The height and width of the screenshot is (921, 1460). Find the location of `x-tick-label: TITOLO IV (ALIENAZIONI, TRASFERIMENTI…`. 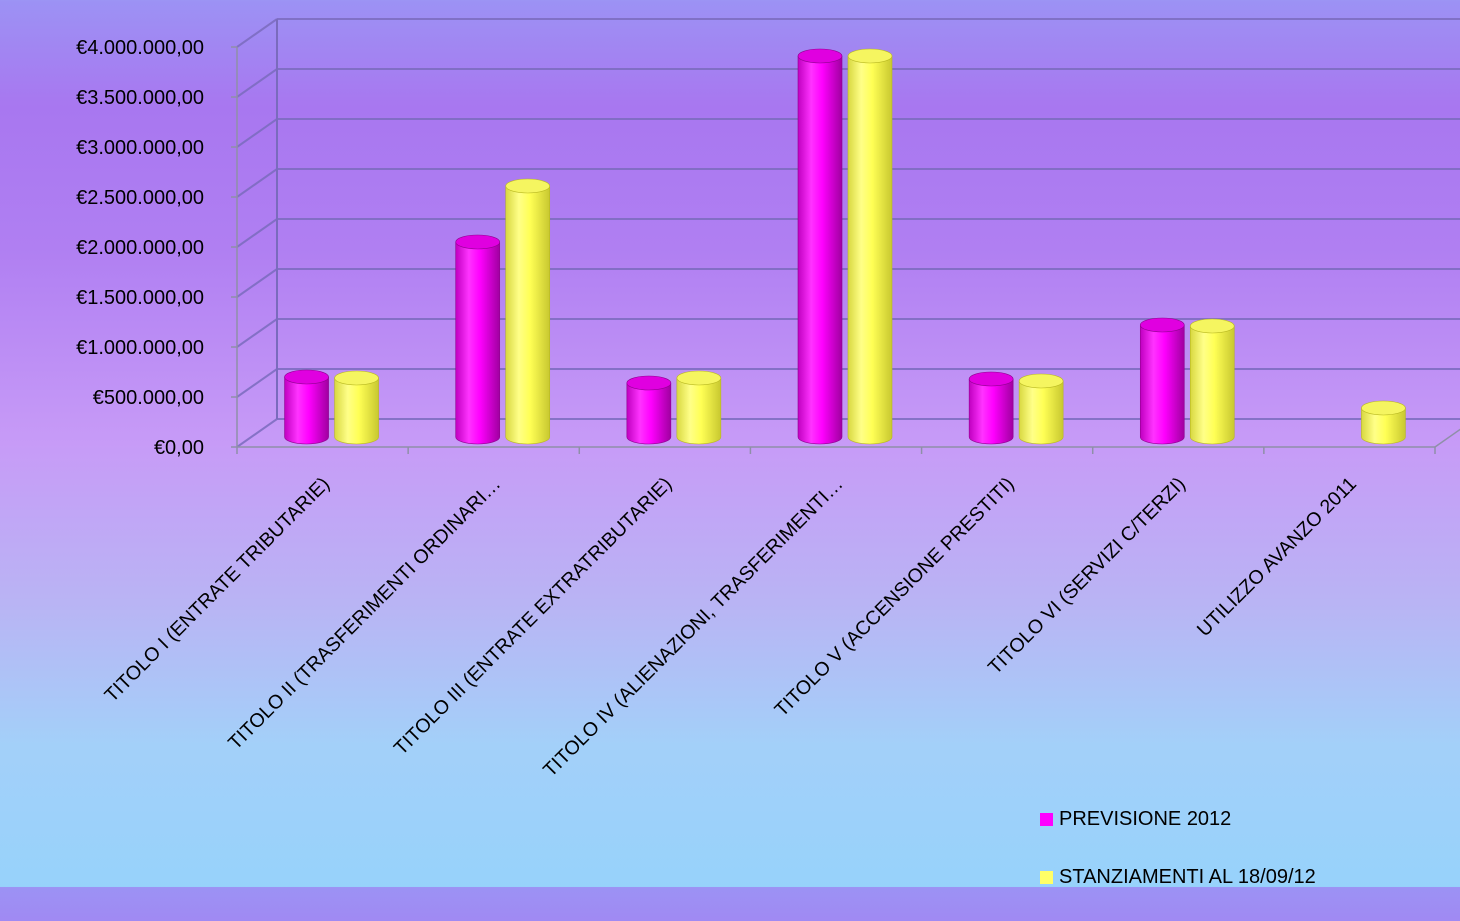

x-tick-label: TITOLO IV (ALIENAZIONI, TRASFERIMENTI… is located at coordinates (693, 627).